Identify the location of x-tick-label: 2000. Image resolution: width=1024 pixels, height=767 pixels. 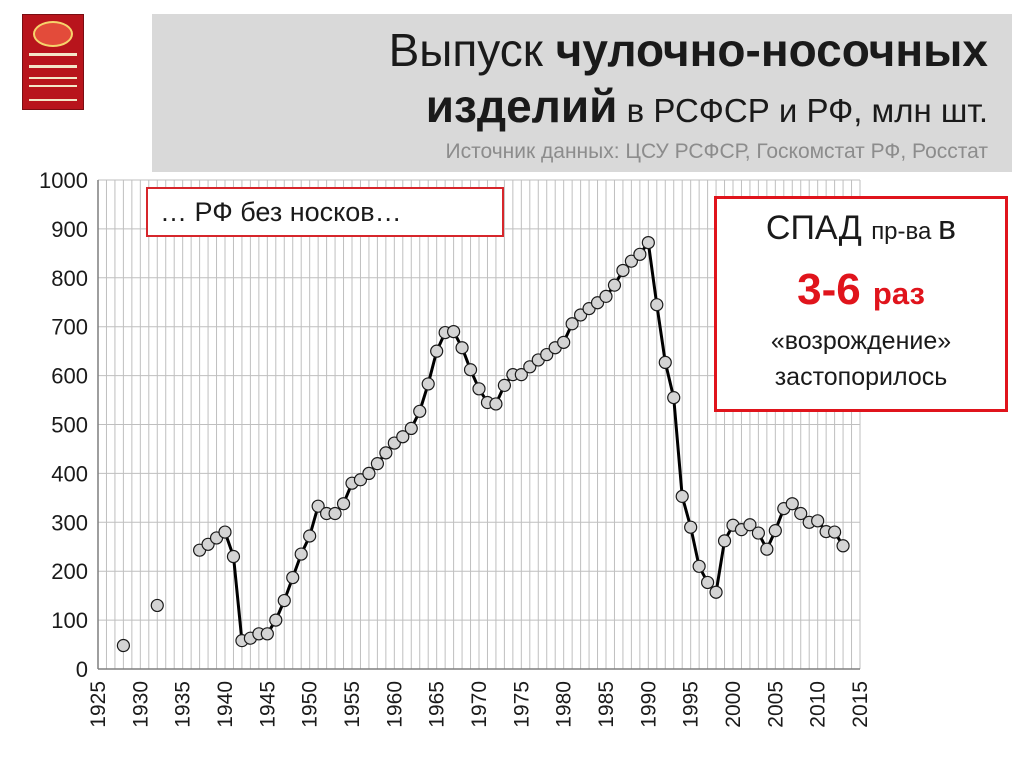
(733, 704).